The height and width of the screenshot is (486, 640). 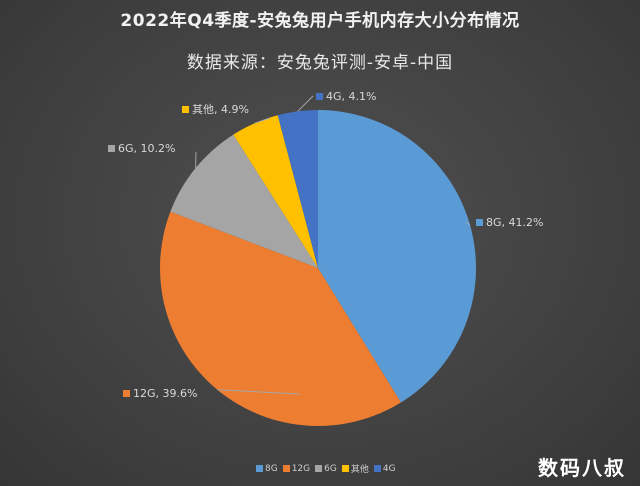 What do you see at coordinates (582, 468) in the screenshot?
I see `watermark: 数码八叔` at bounding box center [582, 468].